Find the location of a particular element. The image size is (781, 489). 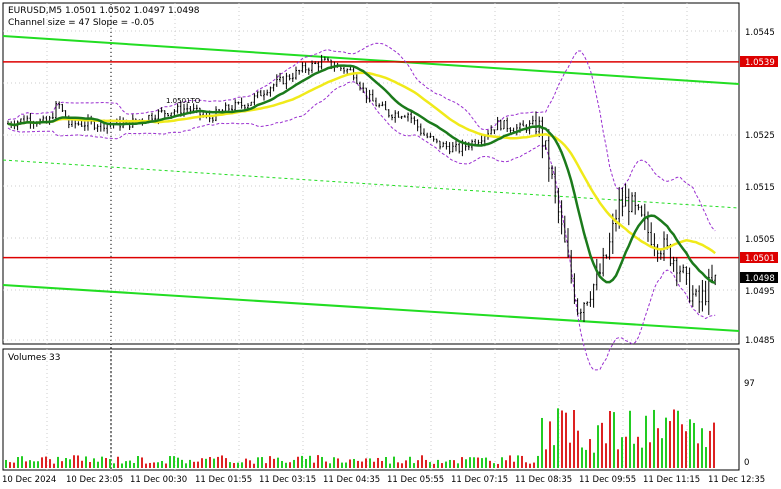

price-tick: 1.0495 is located at coordinates (760, 292).